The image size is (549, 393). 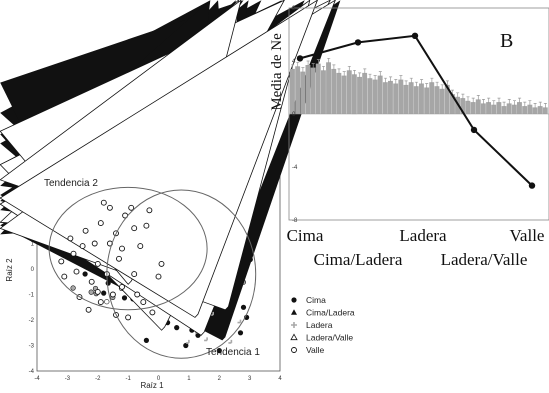 What do you see at coordinates (159, 379) in the screenshot?
I see `x-tick-label: 0` at bounding box center [159, 379].